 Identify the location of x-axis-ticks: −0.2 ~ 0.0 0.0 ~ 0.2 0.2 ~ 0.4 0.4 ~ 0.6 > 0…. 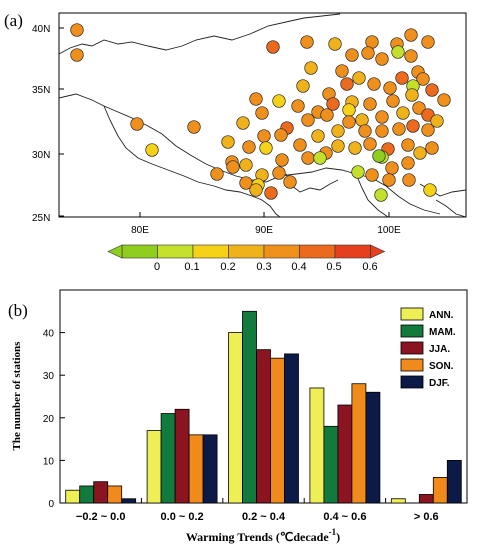
(263, 510).